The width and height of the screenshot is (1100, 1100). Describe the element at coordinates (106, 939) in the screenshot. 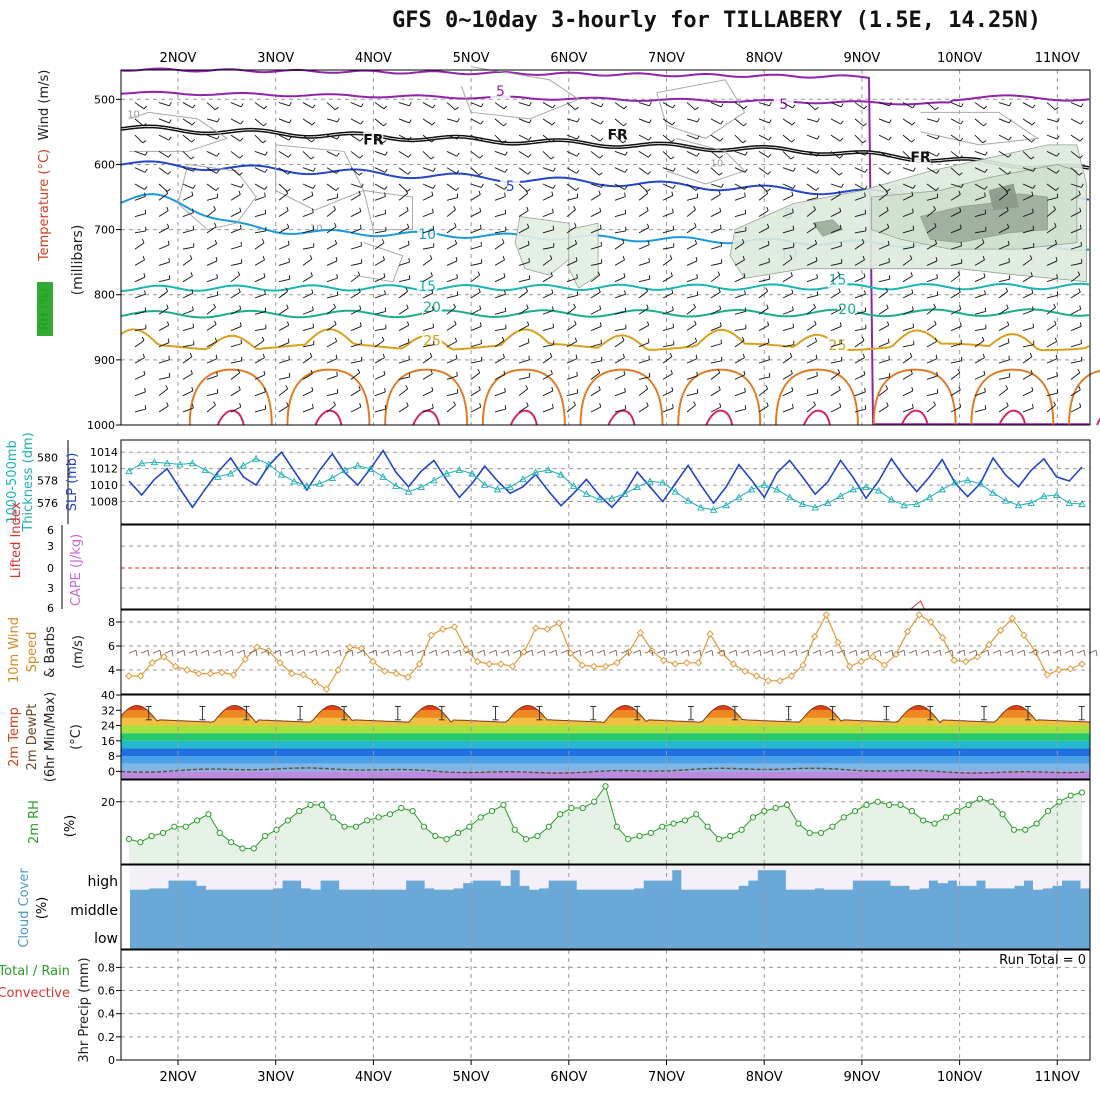

I see `level-label: low` at that location.